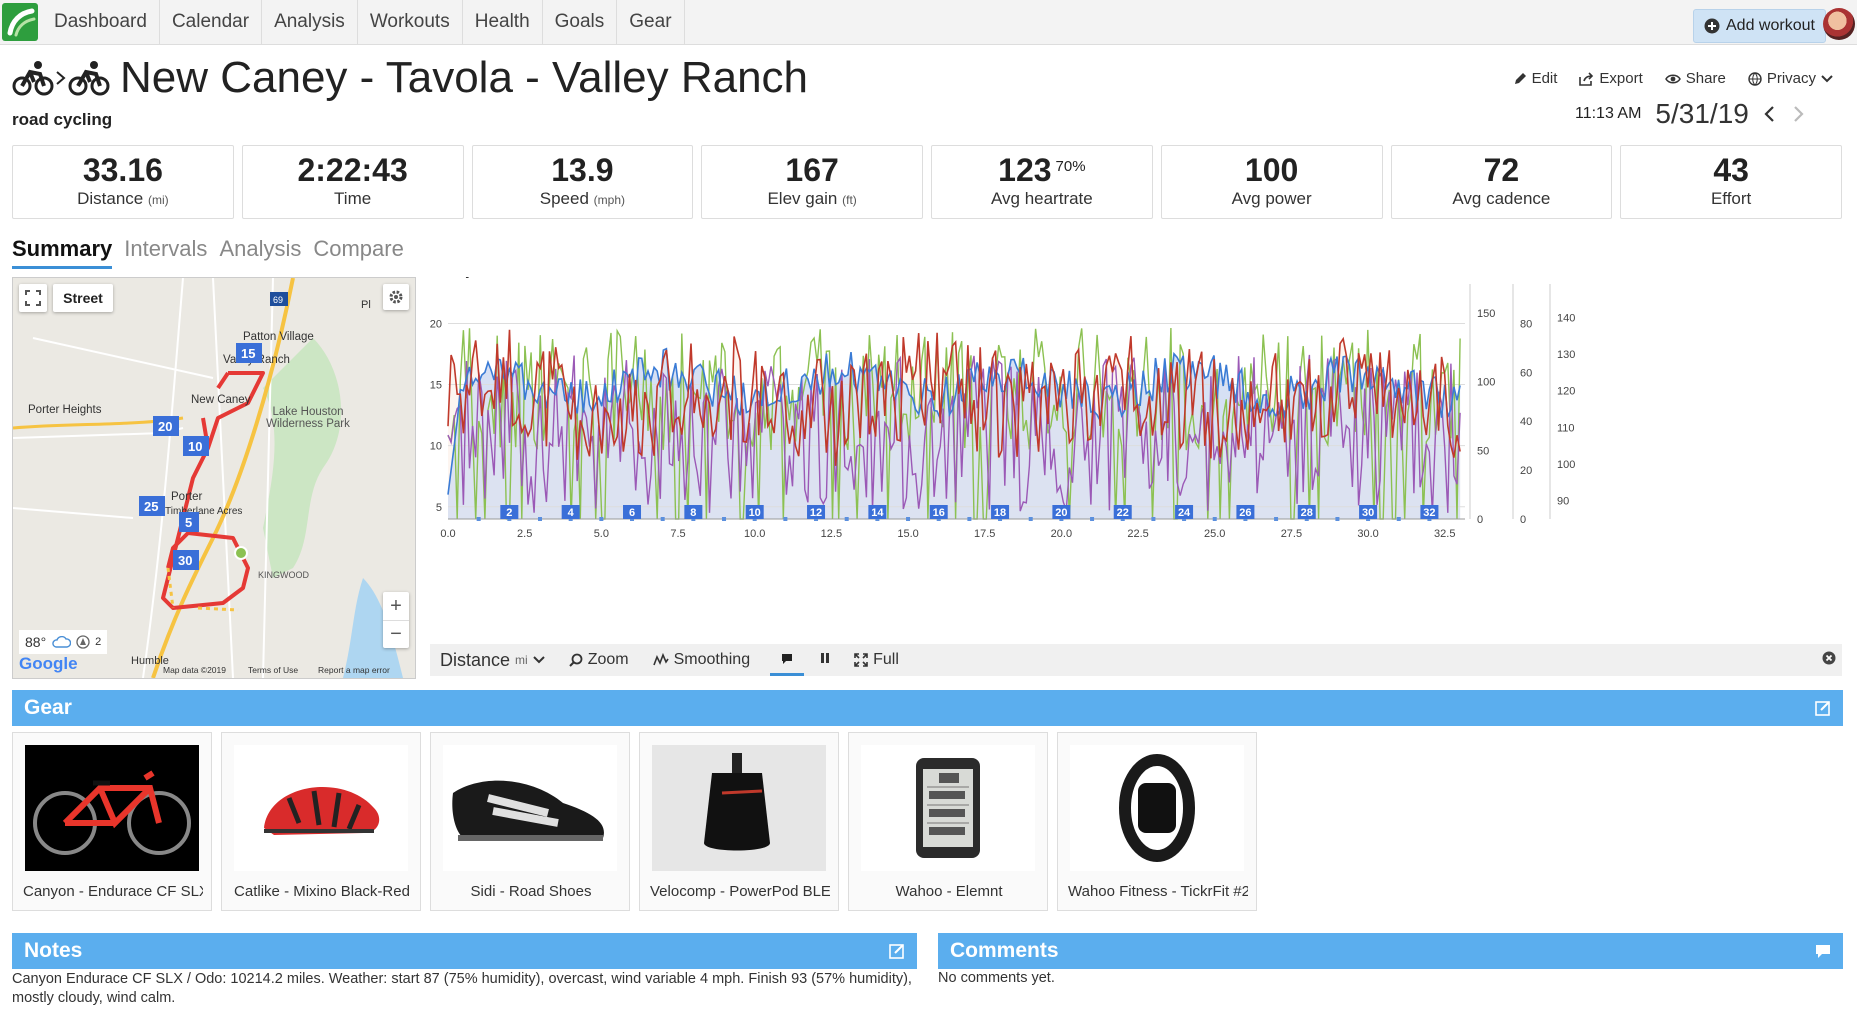 This screenshot has height=1028, width=1857. I want to click on share-button: Share, so click(1695, 78).